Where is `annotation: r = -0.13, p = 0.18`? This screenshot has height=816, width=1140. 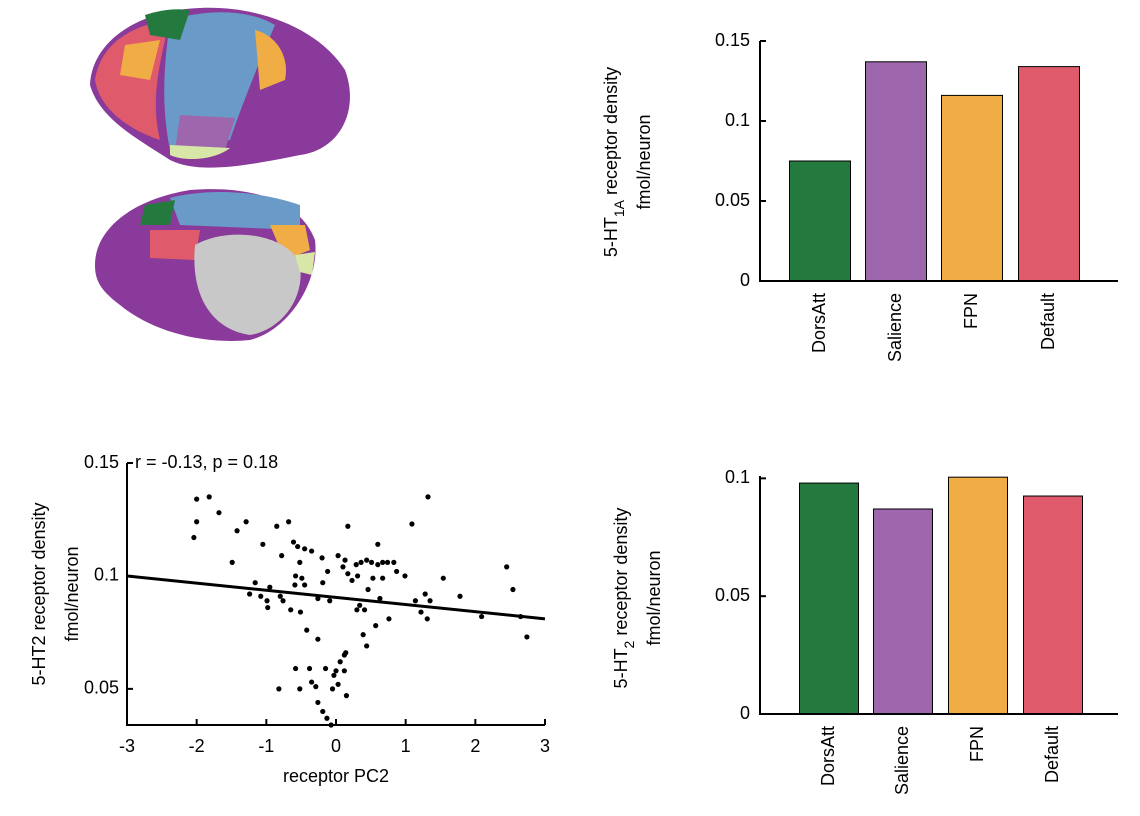 annotation: r = -0.13, p = 0.18 is located at coordinates (206, 462).